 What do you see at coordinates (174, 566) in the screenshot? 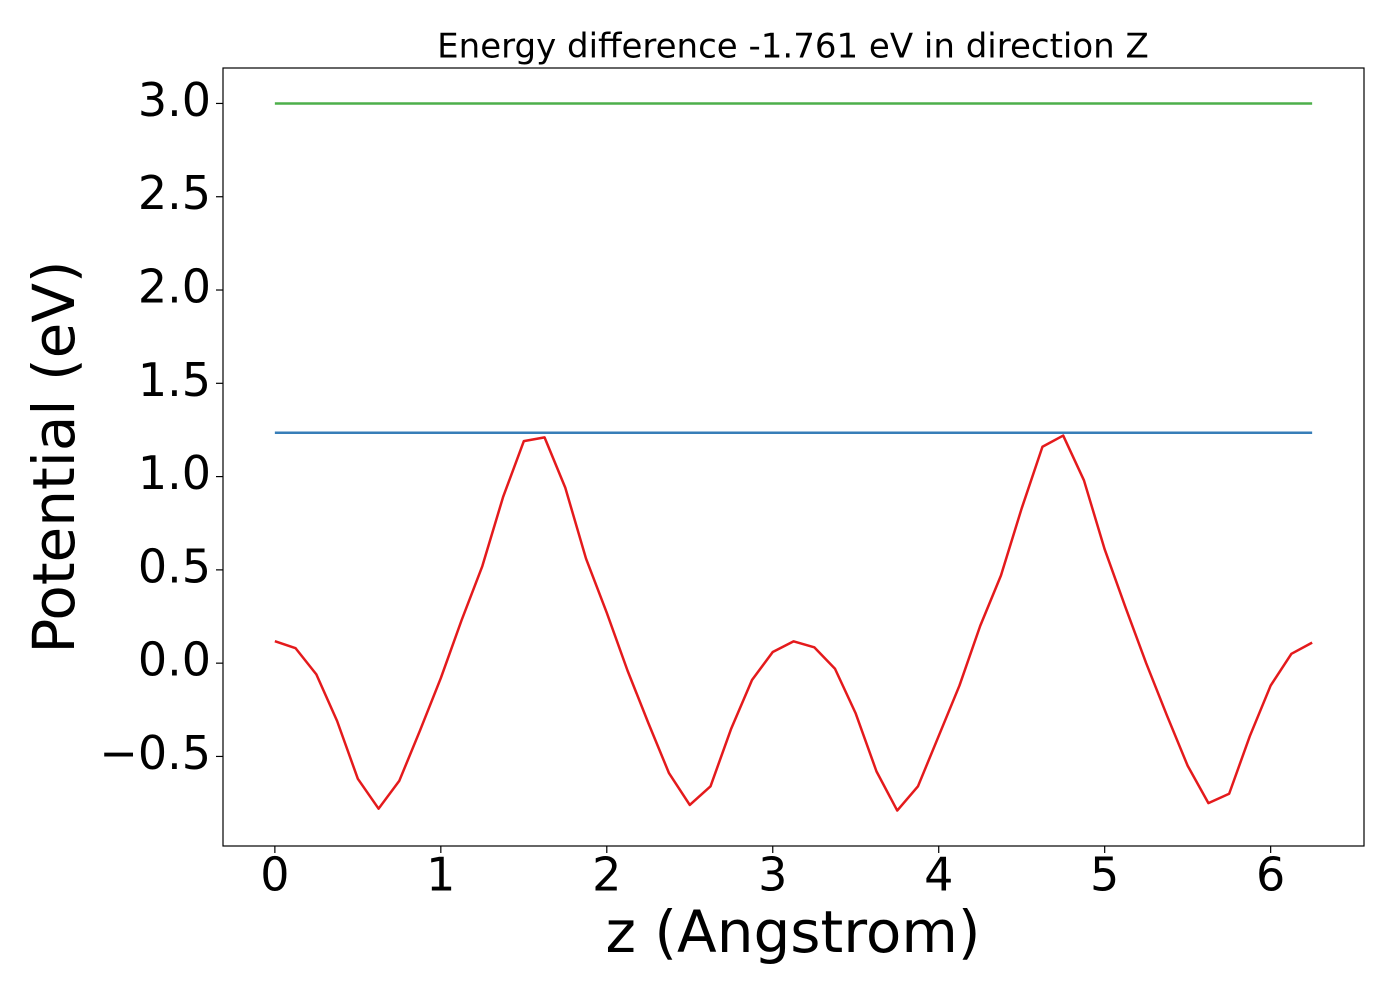
I see `y-tick-label: 0.5` at bounding box center [174, 566].